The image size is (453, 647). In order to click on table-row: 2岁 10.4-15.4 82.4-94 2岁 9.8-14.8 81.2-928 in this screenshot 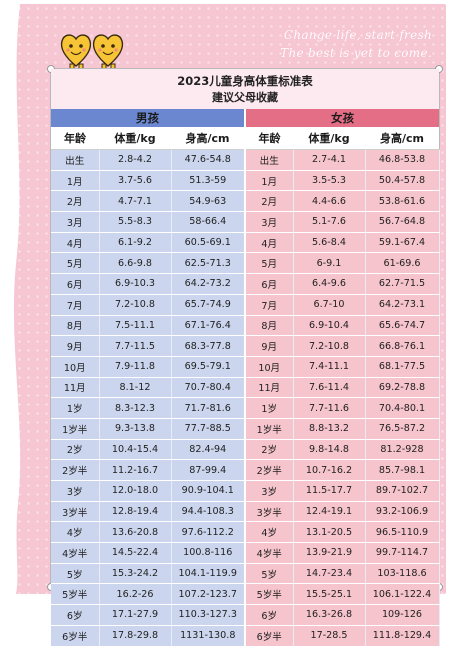, I will do `click(245, 450)`.